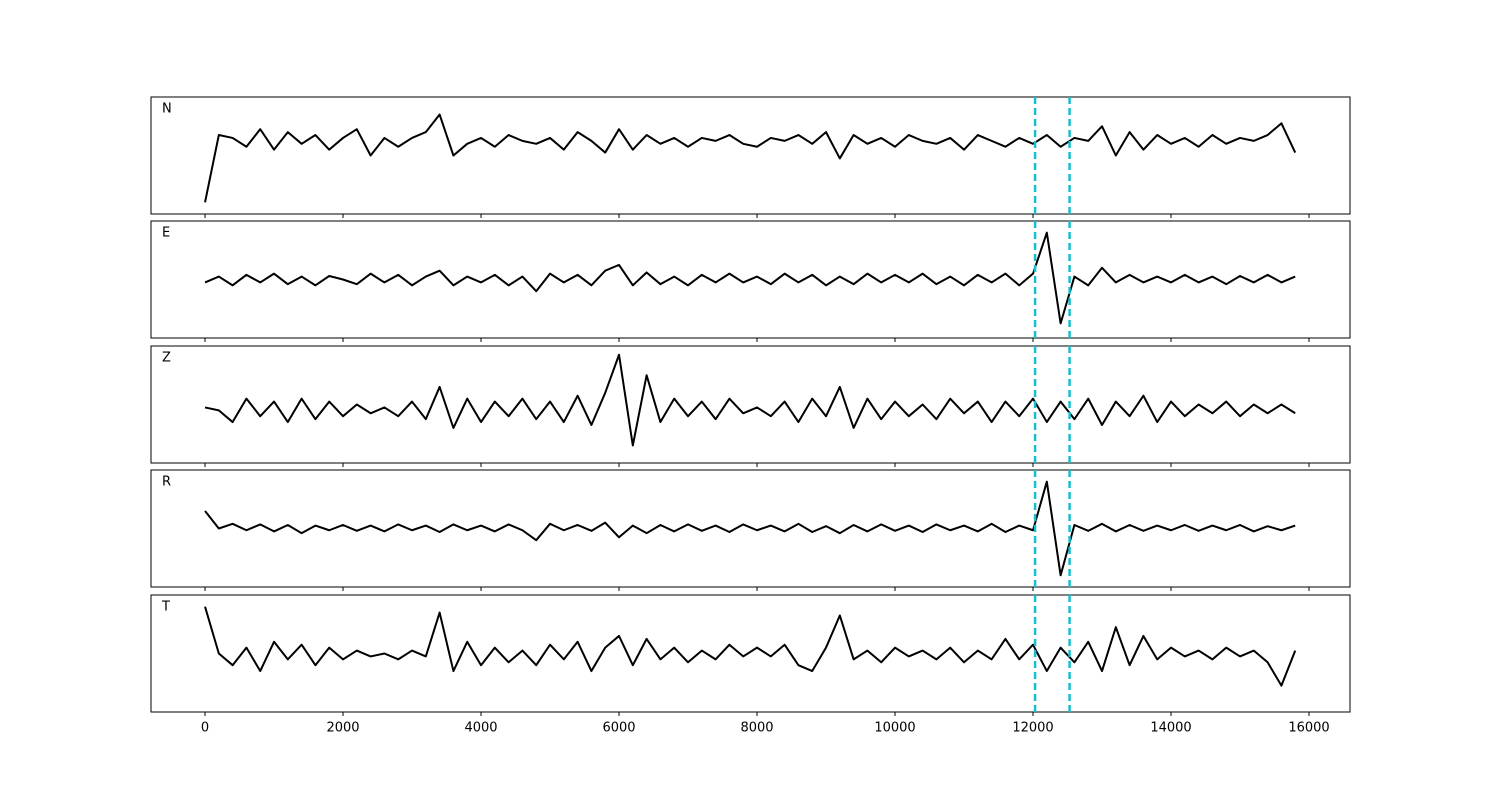 This screenshot has height=800, width=1500. Describe the element at coordinates (167, 109) in the screenshot. I see `panel-label: N` at that location.